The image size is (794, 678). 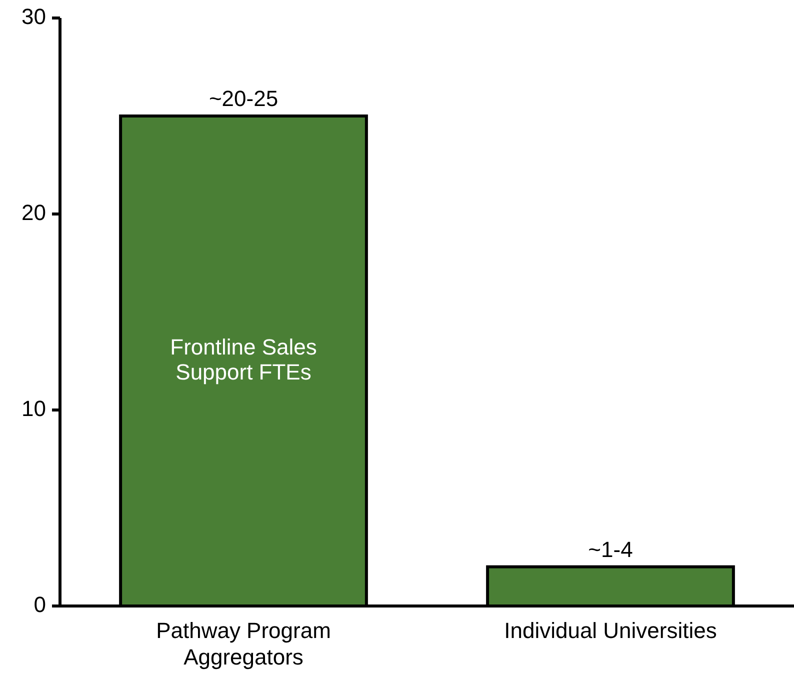 I want to click on y-tick-label: 10, so click(x=34, y=408).